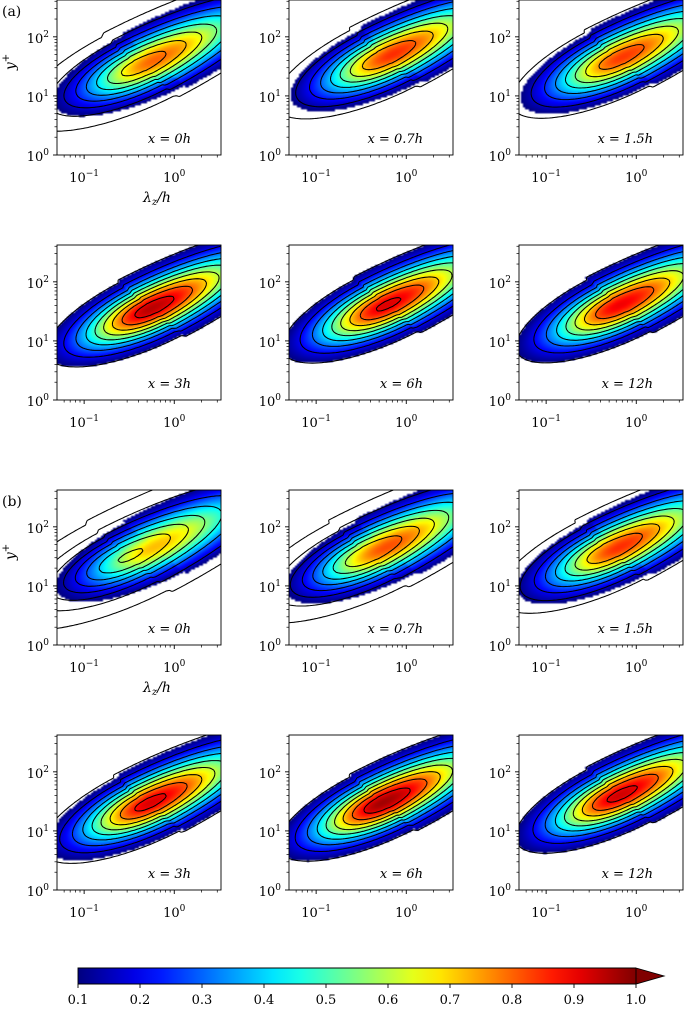 The height and width of the screenshot is (1010, 685). I want to click on colorbar-frame, so click(356, 976).